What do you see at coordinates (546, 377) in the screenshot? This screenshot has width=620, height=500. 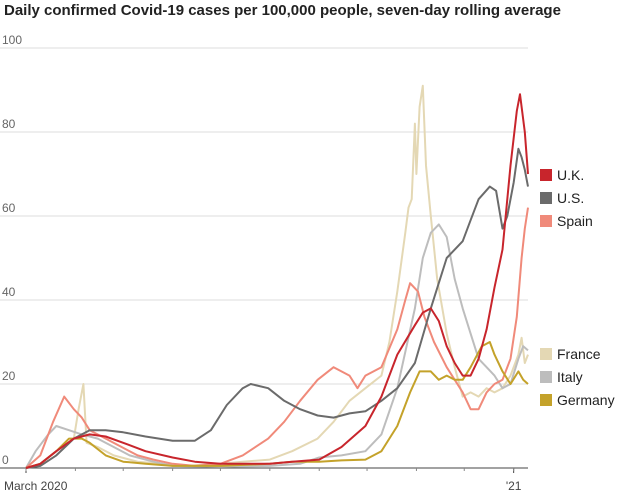 I see `legend-swatch-italy` at bounding box center [546, 377].